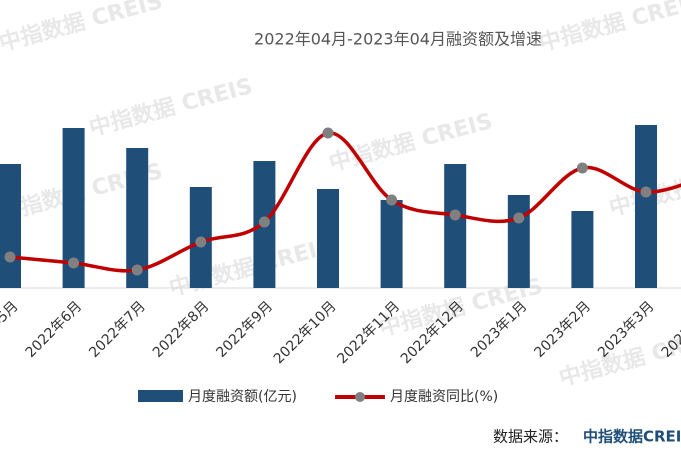  What do you see at coordinates (160, 396) in the screenshot?
I see `legend-swatch` at bounding box center [160, 396].